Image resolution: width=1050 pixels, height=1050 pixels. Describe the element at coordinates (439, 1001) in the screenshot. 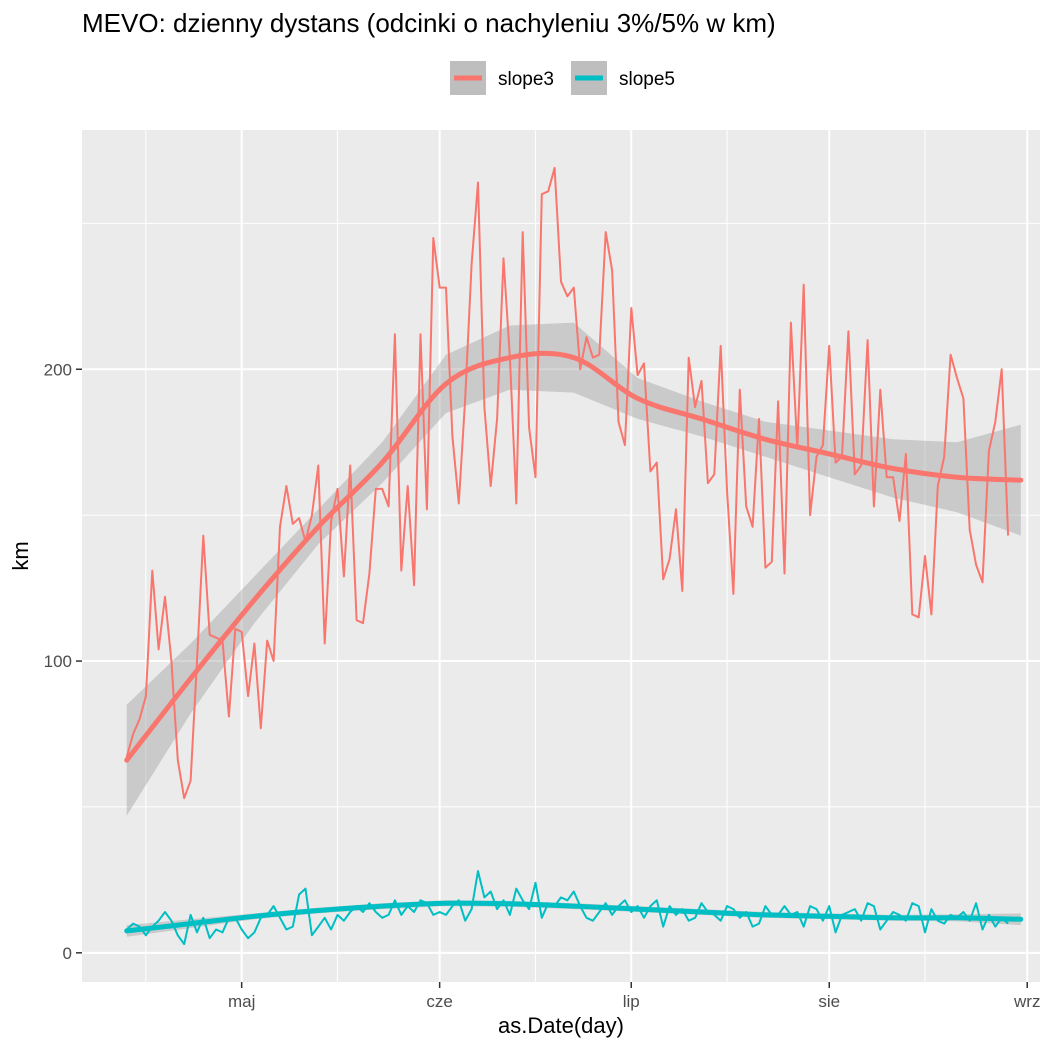

I see `x-tick-label: cze` at that location.